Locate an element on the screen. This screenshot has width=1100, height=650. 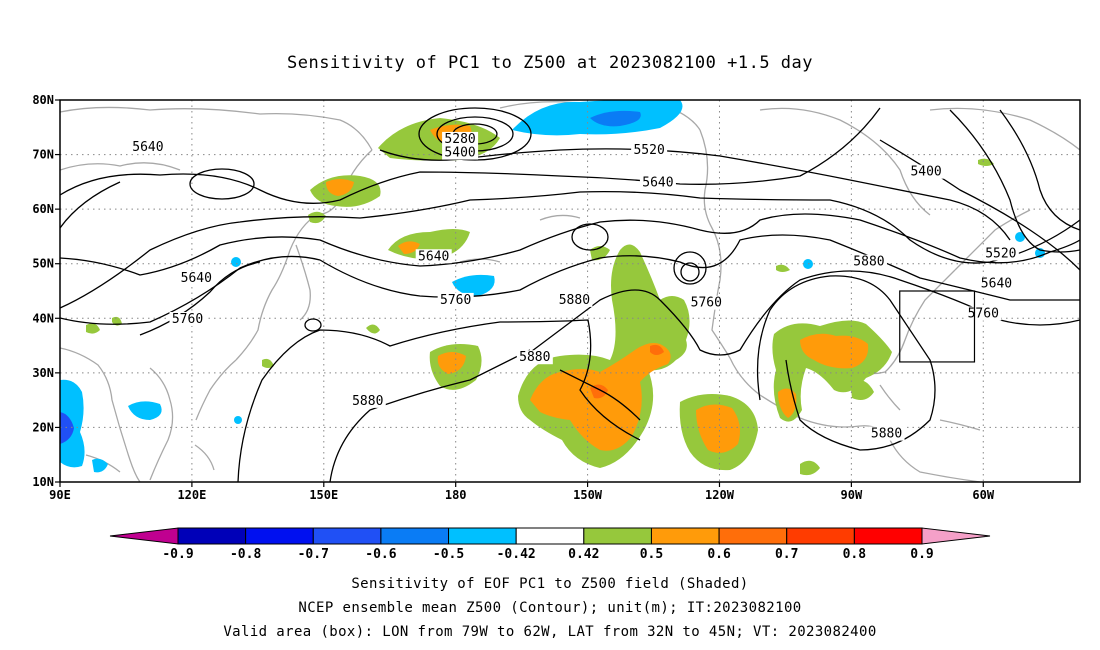
lat-tick-label: 10N is located at coordinates (43, 482).